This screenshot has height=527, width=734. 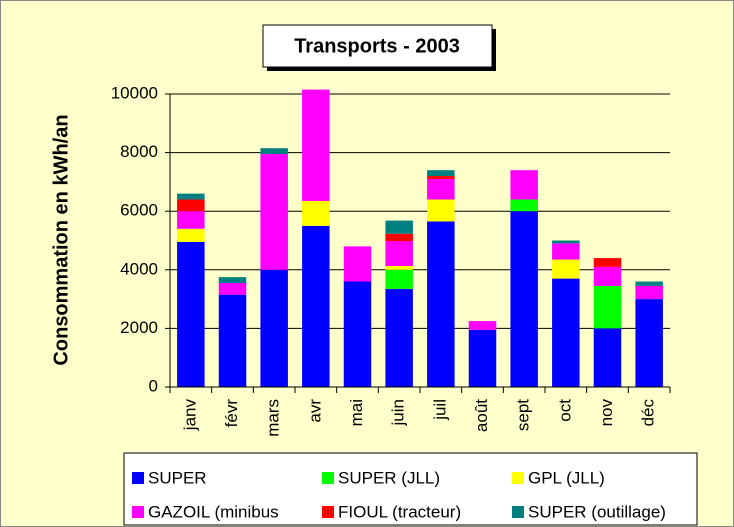 What do you see at coordinates (648, 413) in the screenshot?
I see `x-tick-label: déc` at bounding box center [648, 413].